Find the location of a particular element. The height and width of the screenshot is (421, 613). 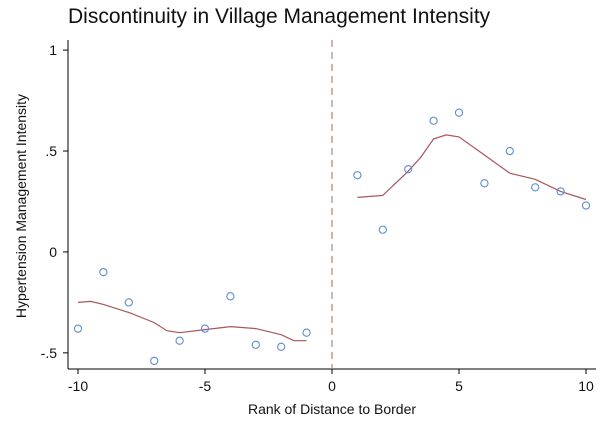

x-tick-label: 5 is located at coordinates (459, 386).